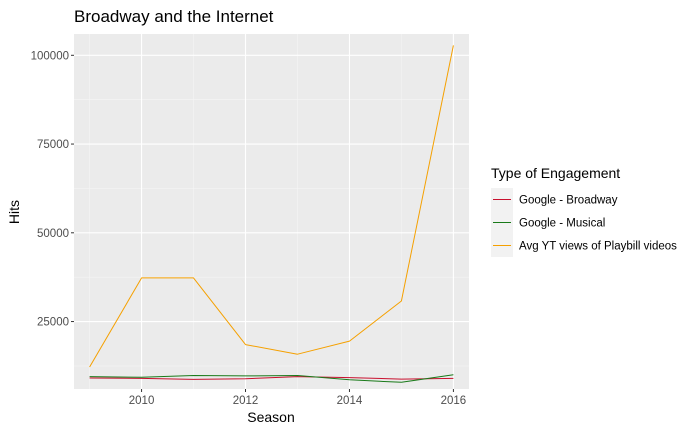 The image size is (700, 432). I want to click on y-tick-label: 50000, so click(53, 234).